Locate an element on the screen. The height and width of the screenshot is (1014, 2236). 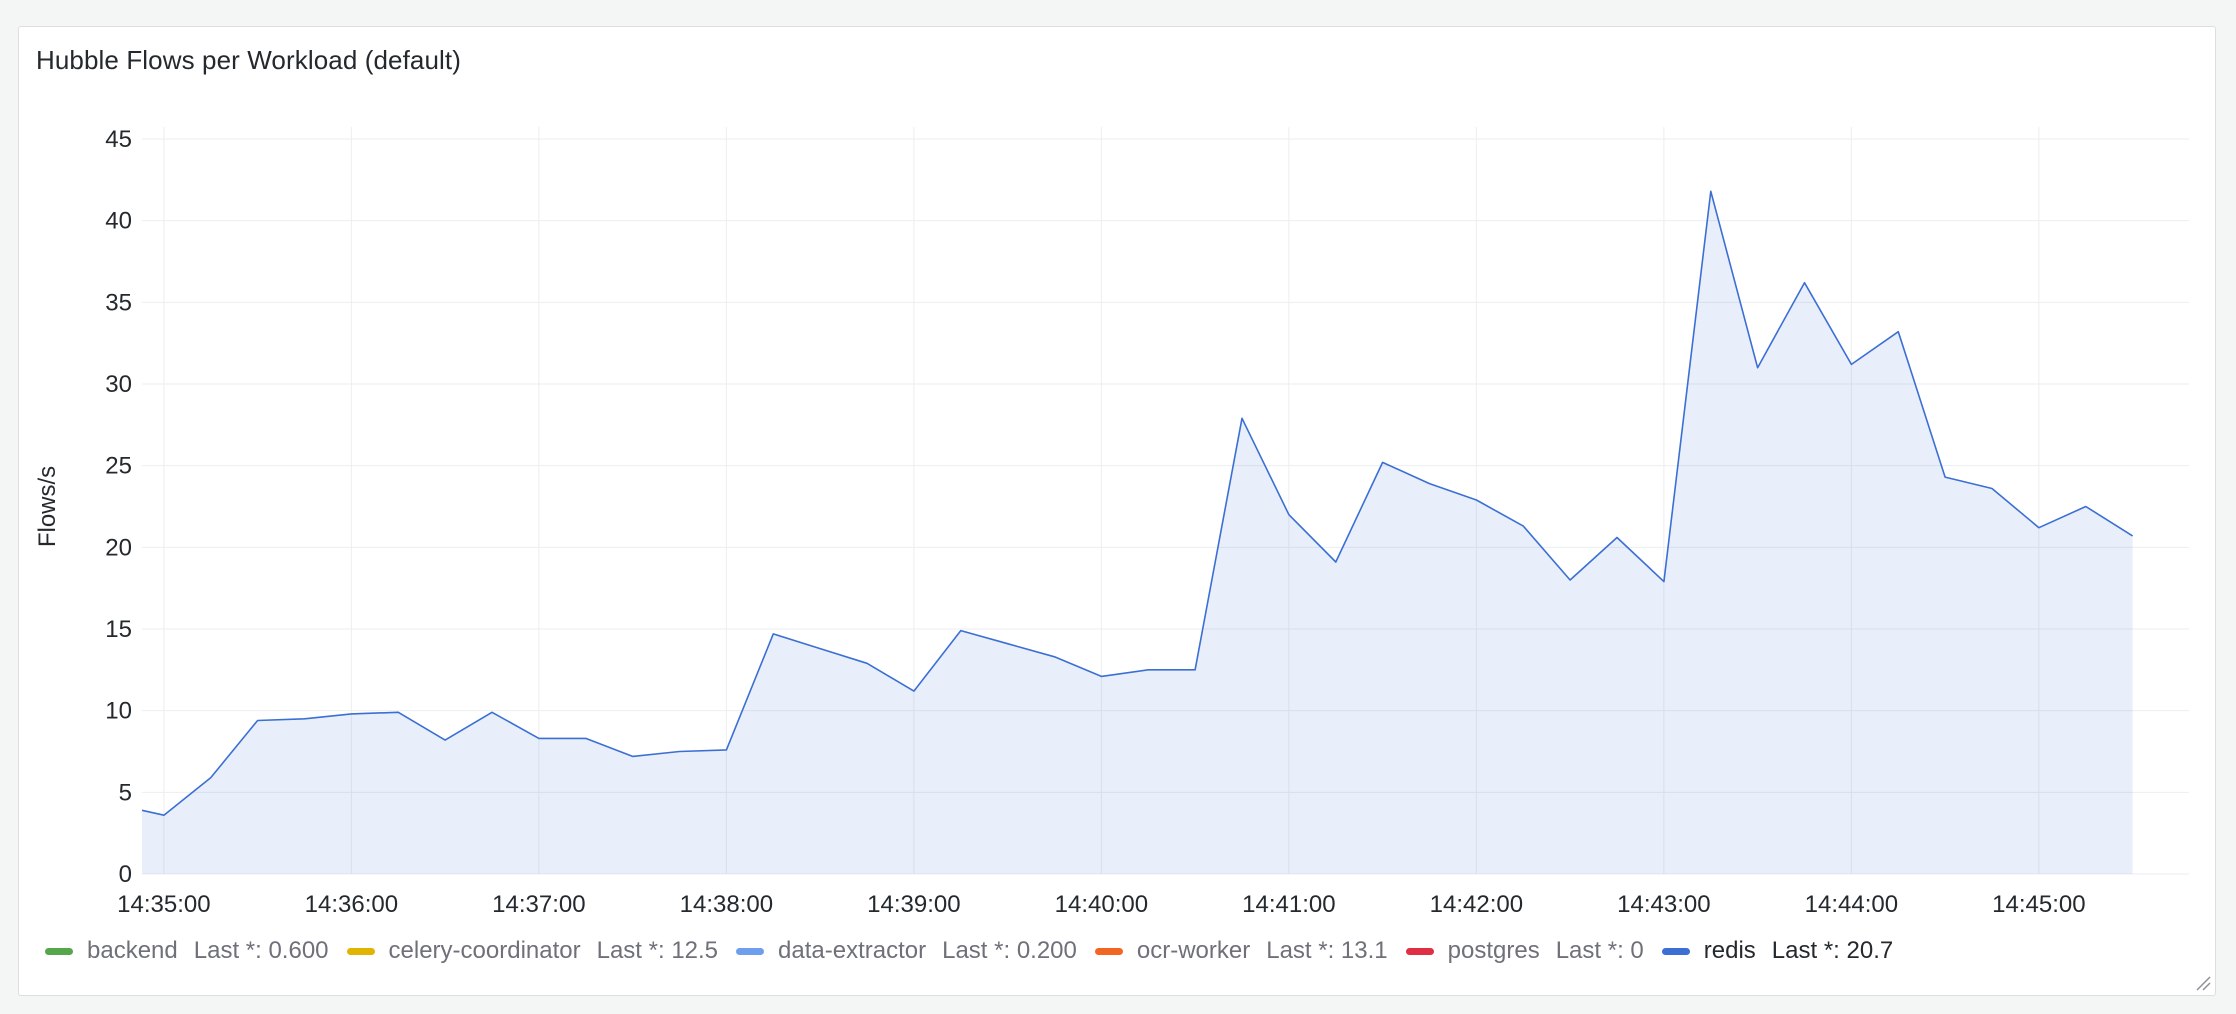
x-tick-label: 14:39:00 is located at coordinates (913, 904).